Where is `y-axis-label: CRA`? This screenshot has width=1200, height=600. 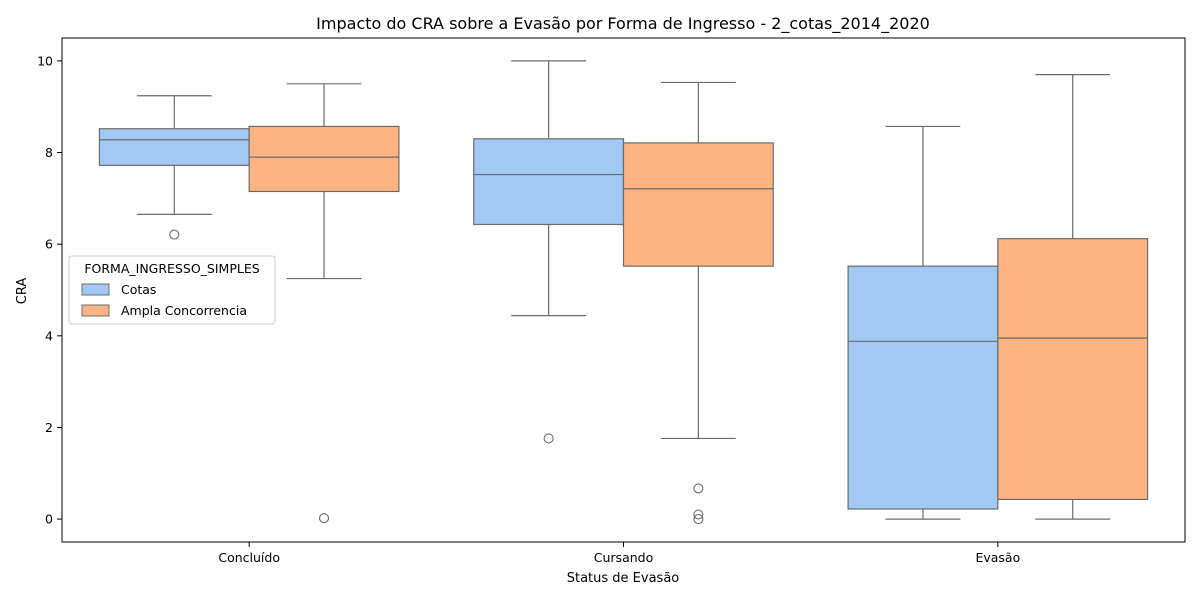
y-axis-label: CRA is located at coordinates (22, 291).